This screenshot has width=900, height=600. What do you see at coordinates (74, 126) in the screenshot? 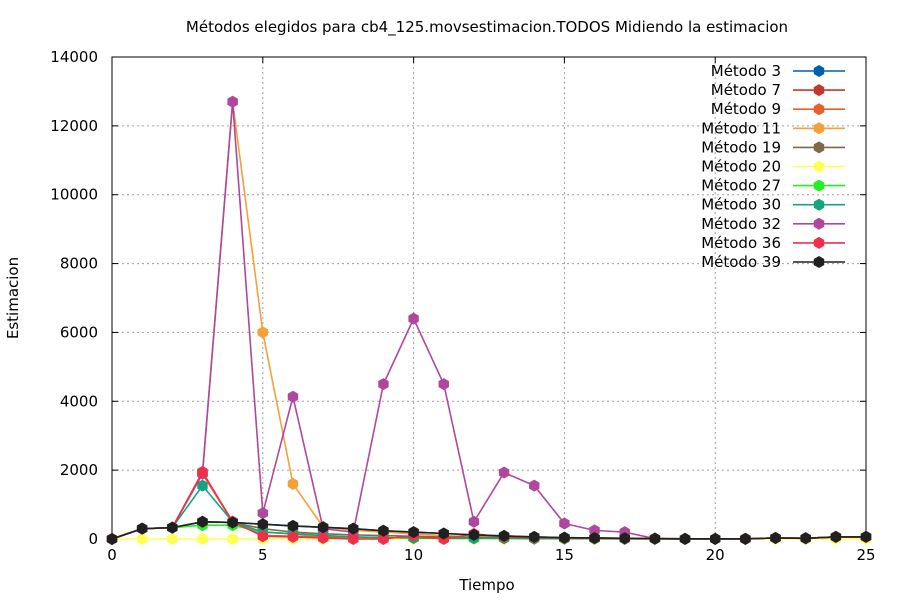
I see `y-tick-label: 12000` at bounding box center [74, 126].